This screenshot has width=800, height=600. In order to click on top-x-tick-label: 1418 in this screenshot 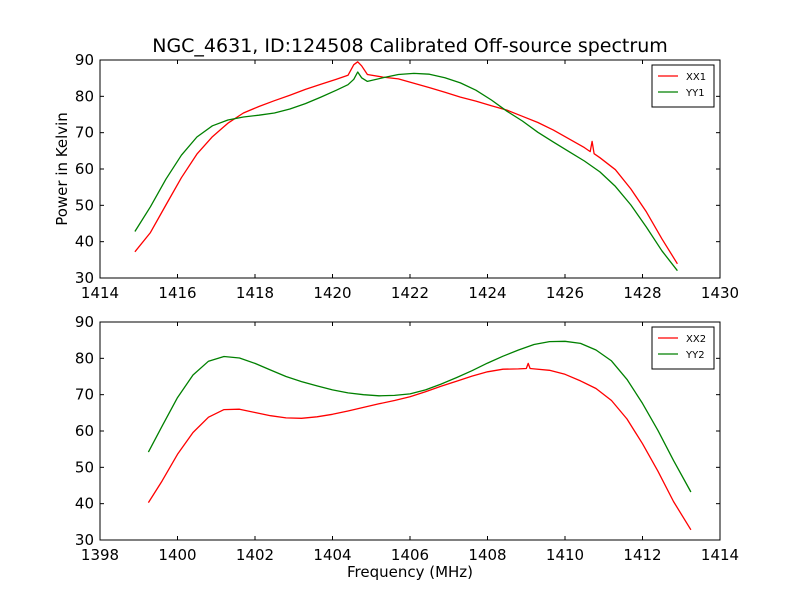, I will do `click(255, 293)`.